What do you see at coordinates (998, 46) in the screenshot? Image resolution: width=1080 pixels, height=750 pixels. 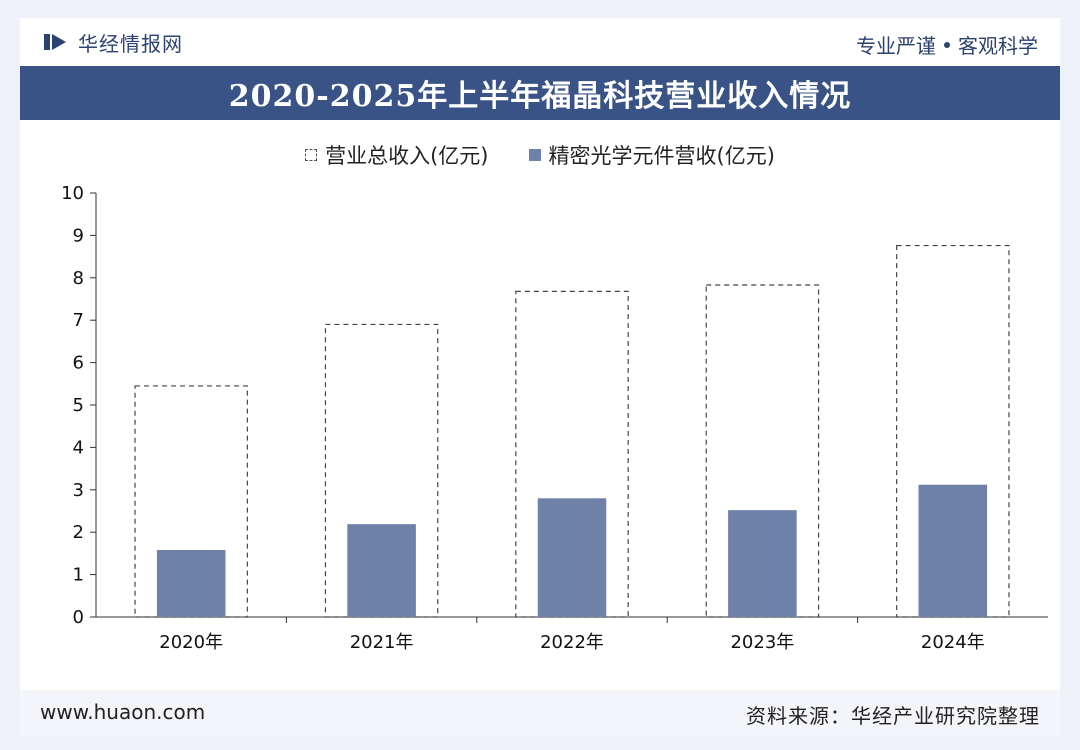 I see `slogan-right: 客观科学` at bounding box center [998, 46].